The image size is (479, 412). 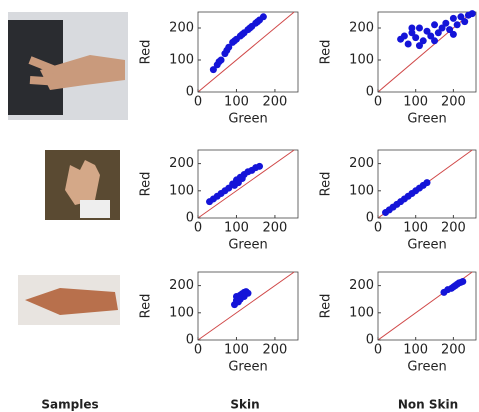 I want to click on caption: Skin, so click(x=244, y=405).